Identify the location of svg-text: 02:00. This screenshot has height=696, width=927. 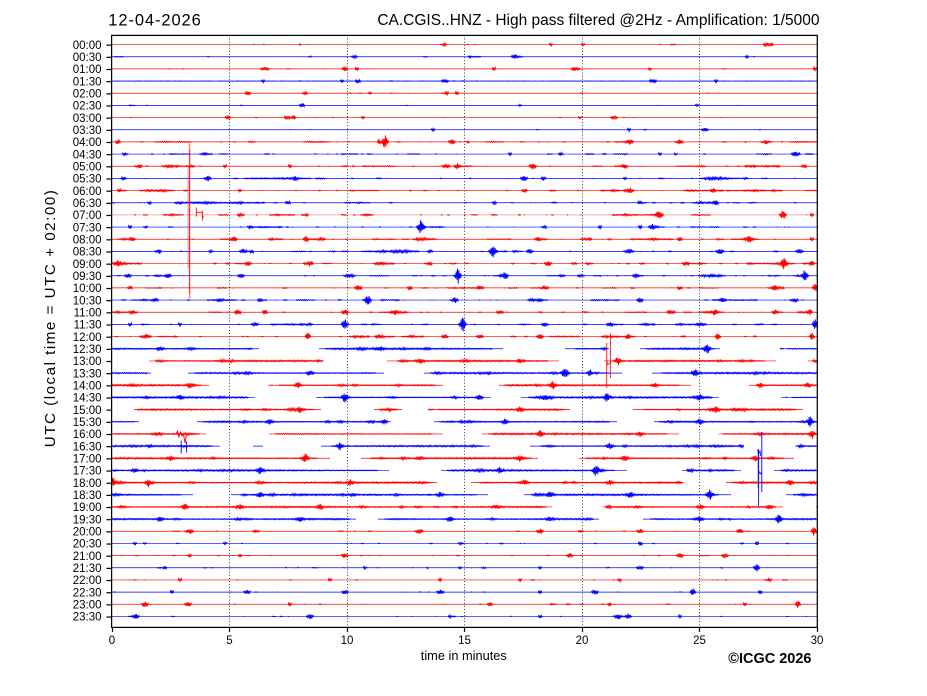
(87, 94).